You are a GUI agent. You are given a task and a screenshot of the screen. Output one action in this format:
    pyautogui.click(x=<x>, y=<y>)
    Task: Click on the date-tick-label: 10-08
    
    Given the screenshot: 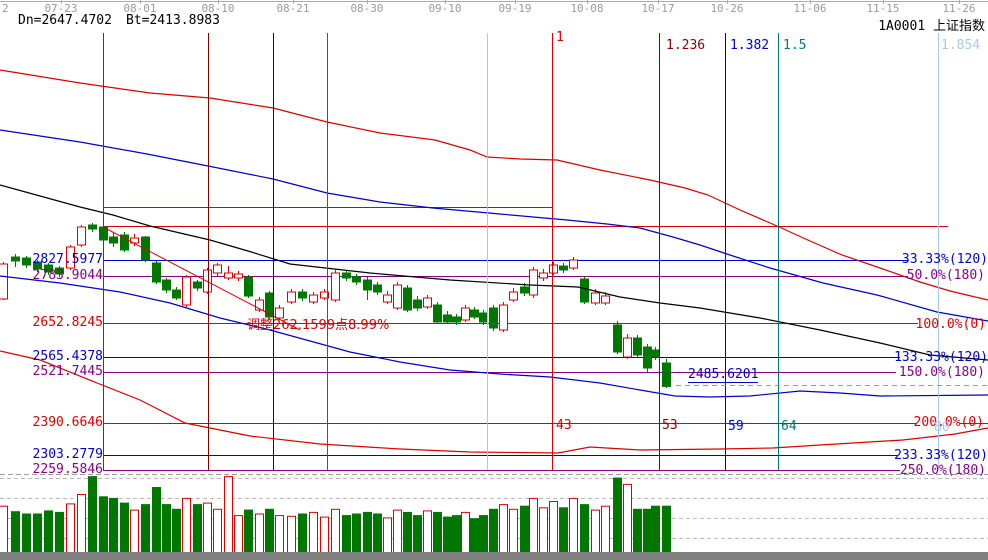 What is the action you would take?
    pyautogui.click(x=587, y=8)
    